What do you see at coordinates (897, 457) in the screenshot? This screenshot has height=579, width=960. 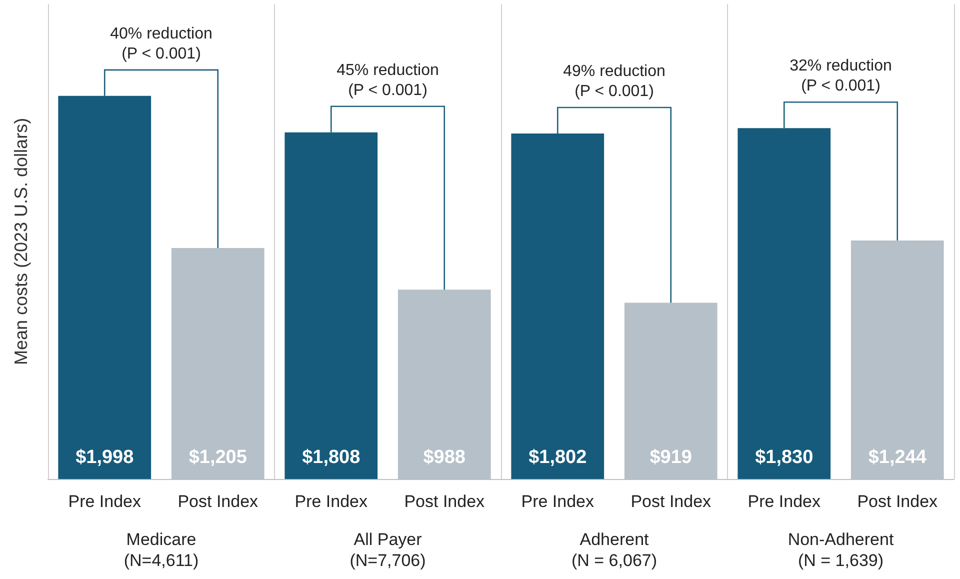 I see `data-label: $1,244` at bounding box center [897, 457].